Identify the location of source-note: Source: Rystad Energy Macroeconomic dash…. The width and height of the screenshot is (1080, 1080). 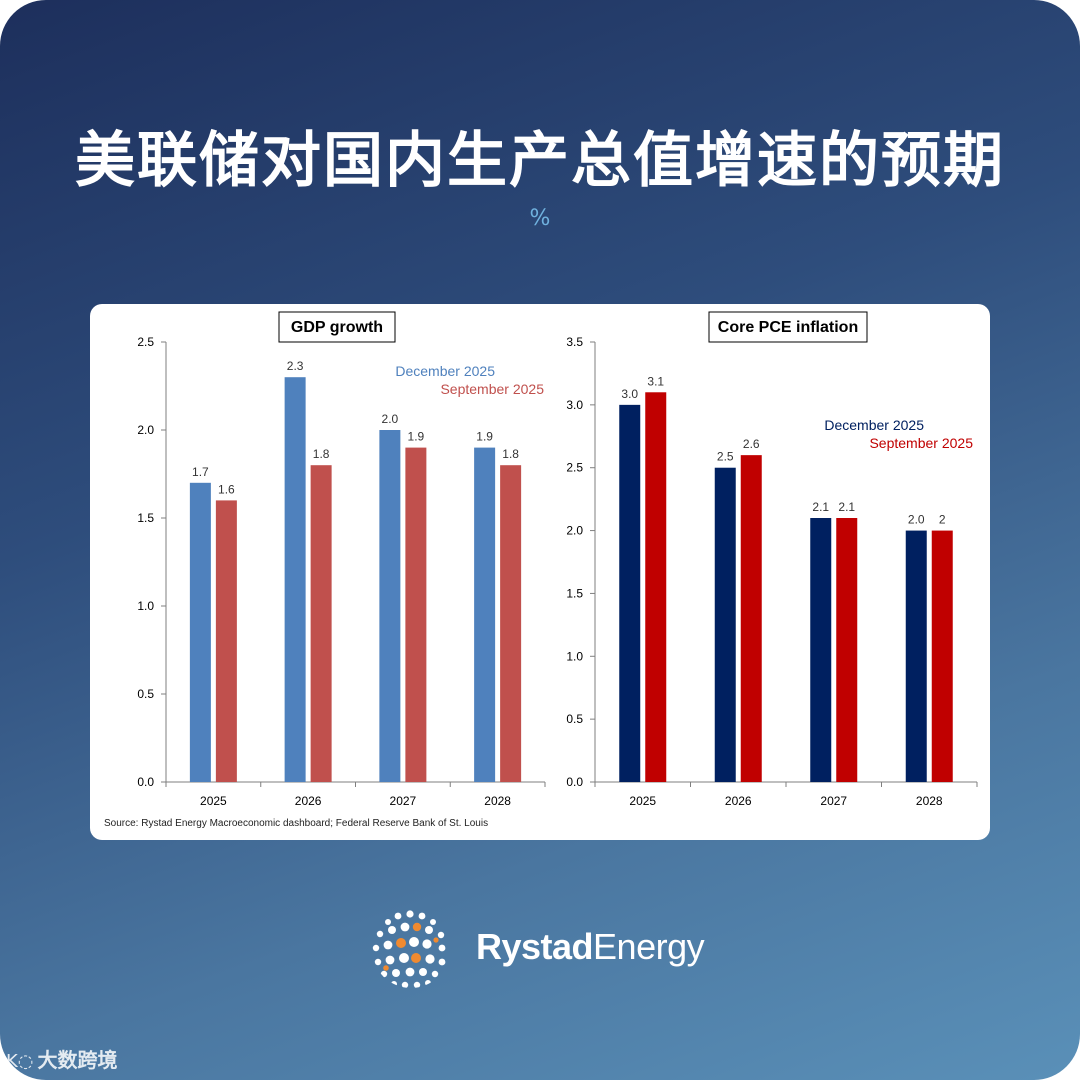
(296, 823).